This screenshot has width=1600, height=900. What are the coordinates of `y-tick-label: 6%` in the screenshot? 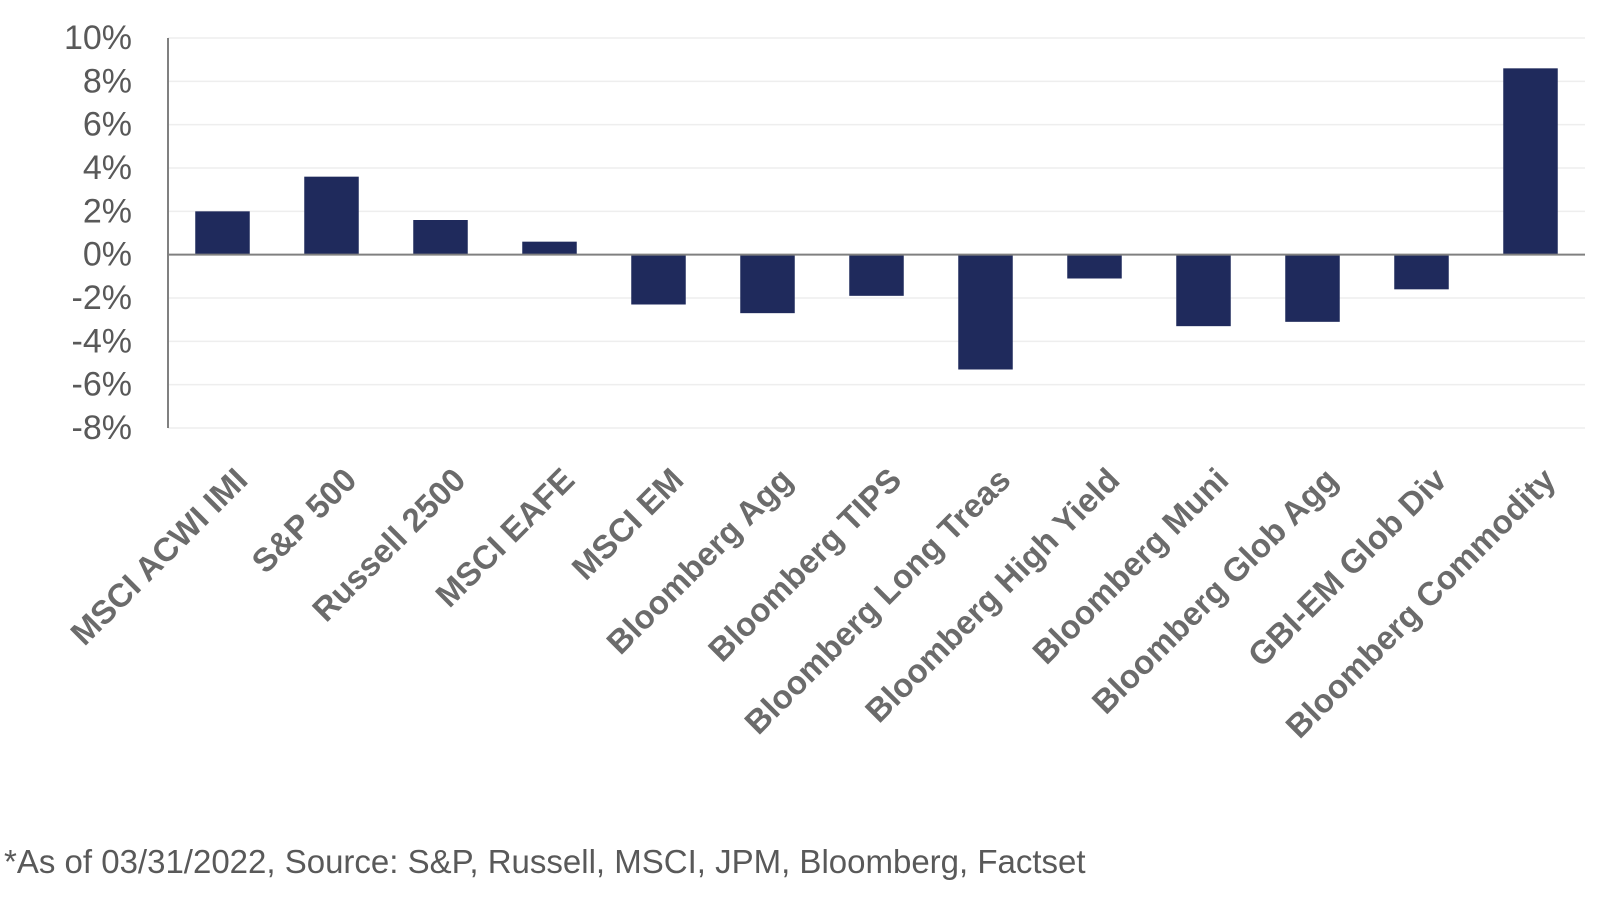 It's located at (107, 125).